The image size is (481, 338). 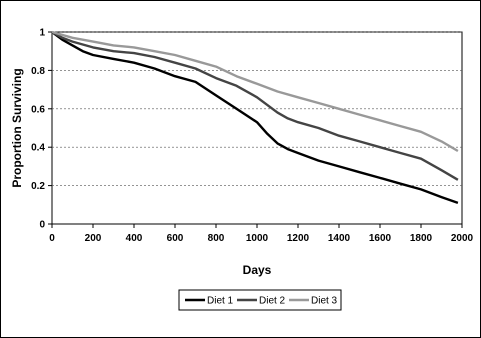 I want to click on y-axis-title: Proportion Surviving, so click(x=17, y=127).